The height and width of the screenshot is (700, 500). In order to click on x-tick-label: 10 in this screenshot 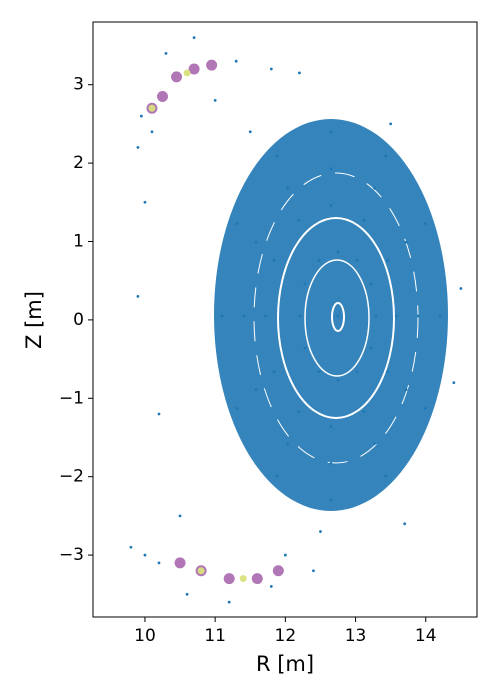, I will do `click(145, 636)`.